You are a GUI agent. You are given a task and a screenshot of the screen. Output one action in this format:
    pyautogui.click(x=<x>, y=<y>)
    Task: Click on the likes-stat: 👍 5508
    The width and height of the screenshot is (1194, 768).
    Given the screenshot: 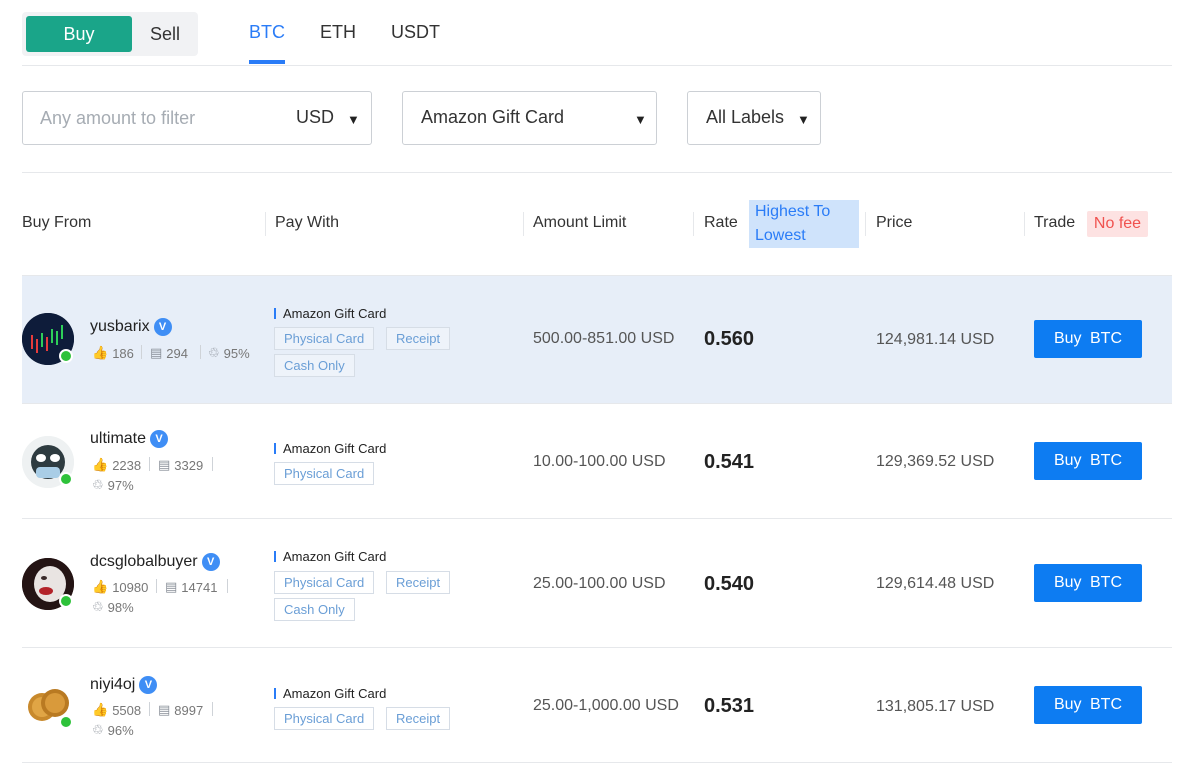 What is the action you would take?
    pyautogui.click(x=116, y=710)
    